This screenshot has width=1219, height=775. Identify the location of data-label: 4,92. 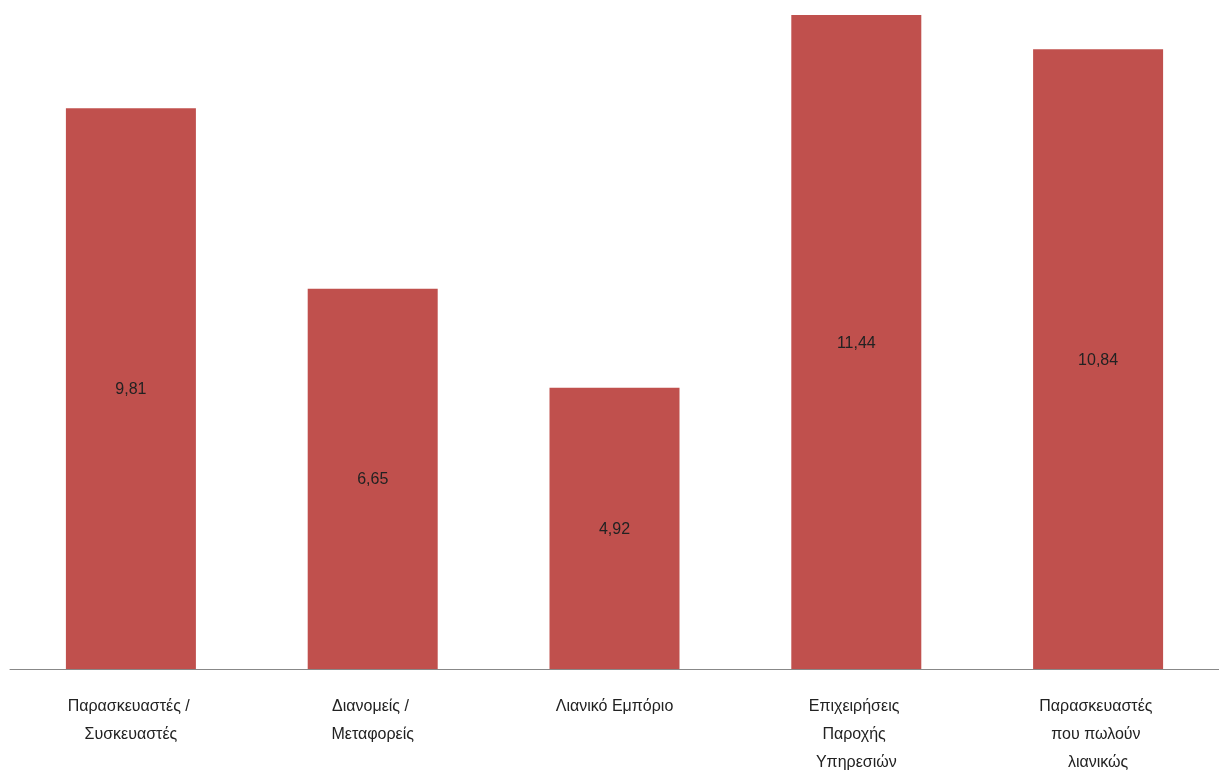
(614, 528).